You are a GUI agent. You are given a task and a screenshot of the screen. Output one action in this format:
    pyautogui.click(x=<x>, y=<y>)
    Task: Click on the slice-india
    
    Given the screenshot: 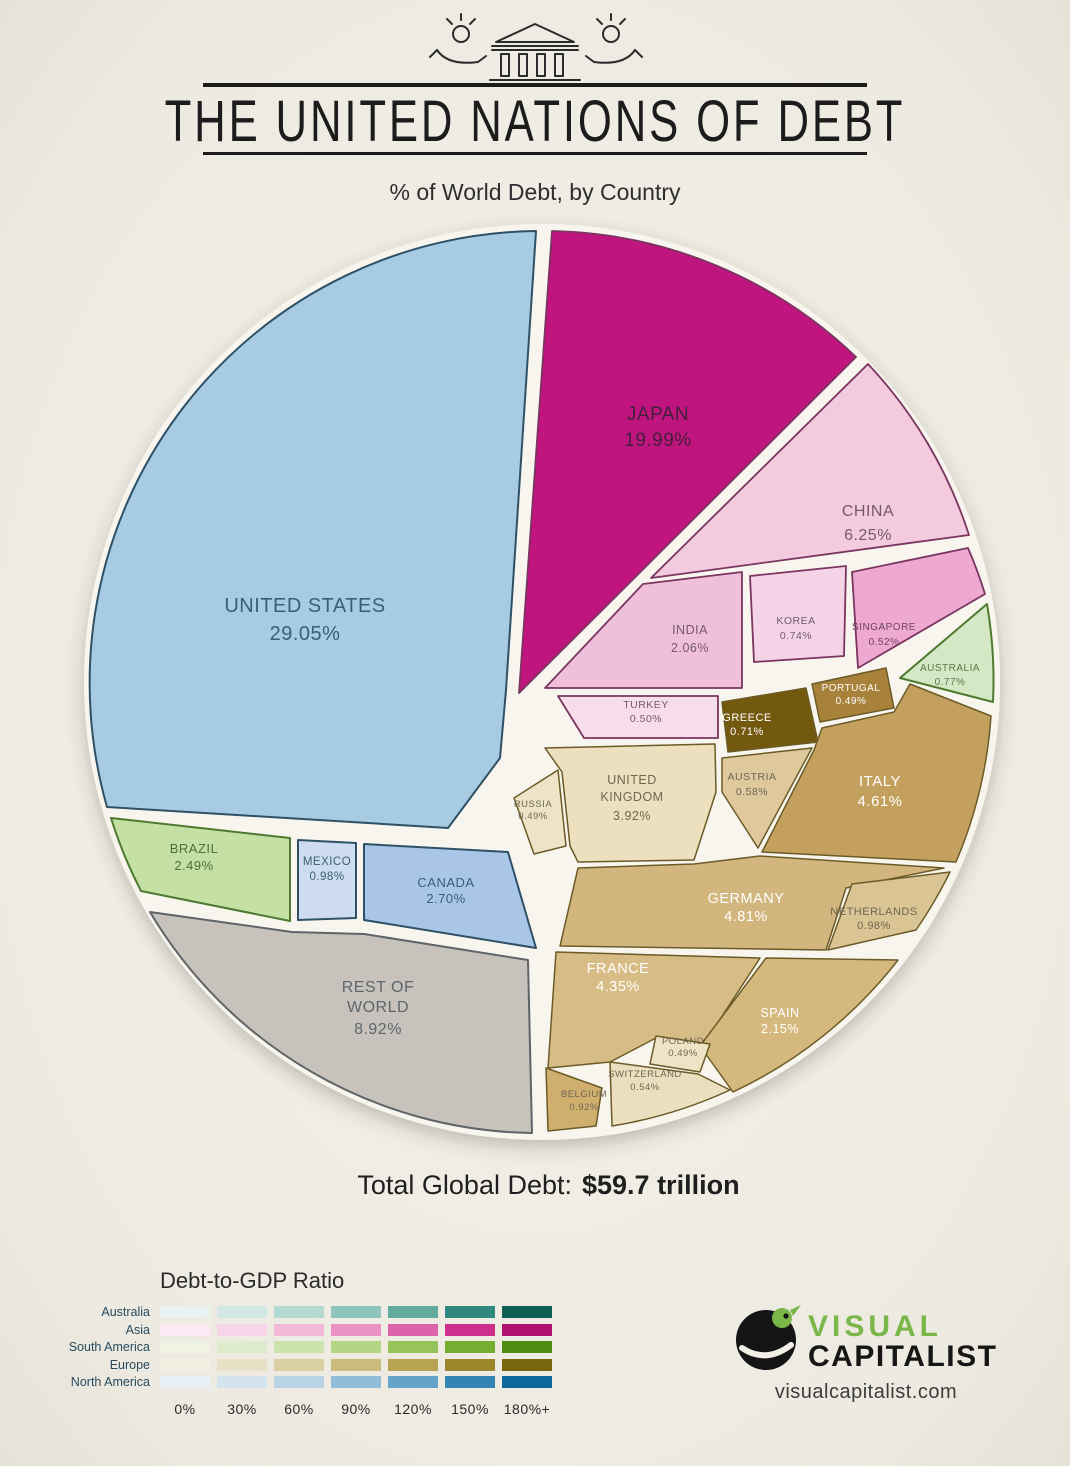 What is the action you would take?
    pyautogui.click(x=643, y=630)
    